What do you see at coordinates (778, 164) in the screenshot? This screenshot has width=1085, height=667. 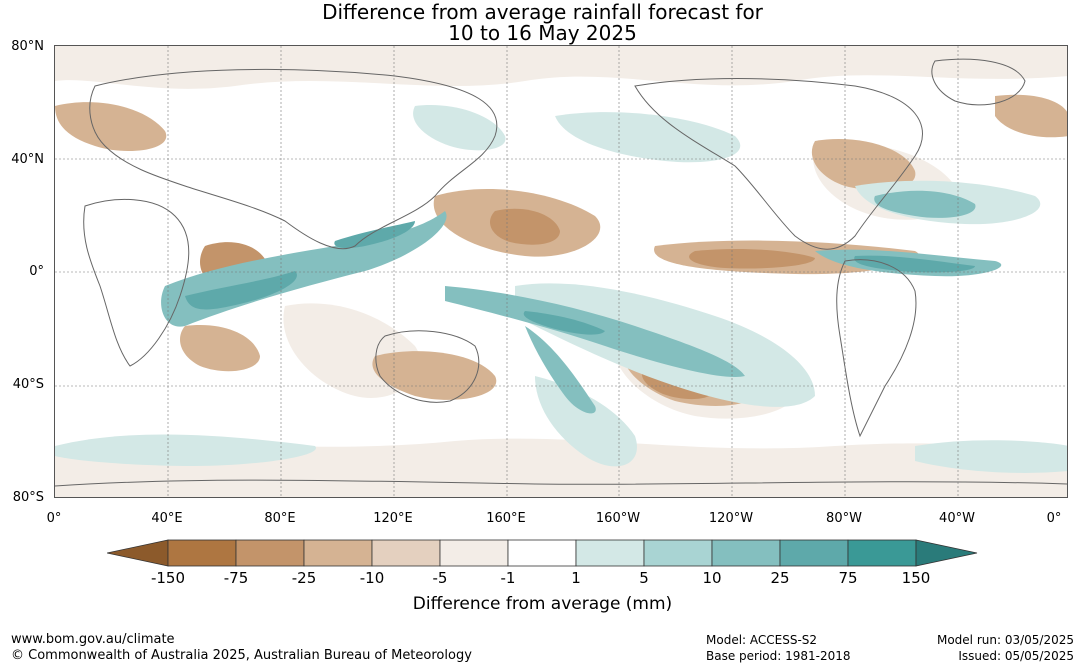 I see `north-america-outline` at bounding box center [778, 164].